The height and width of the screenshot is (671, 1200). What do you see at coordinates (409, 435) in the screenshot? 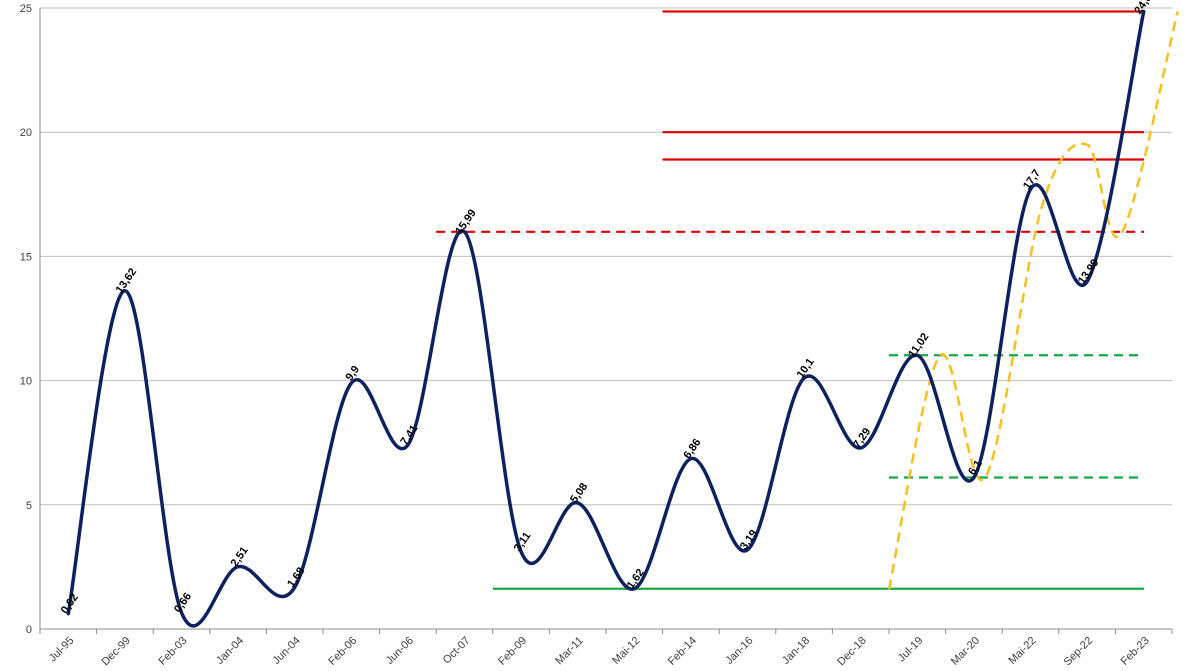
I see `data-label: 7,41` at bounding box center [409, 435].